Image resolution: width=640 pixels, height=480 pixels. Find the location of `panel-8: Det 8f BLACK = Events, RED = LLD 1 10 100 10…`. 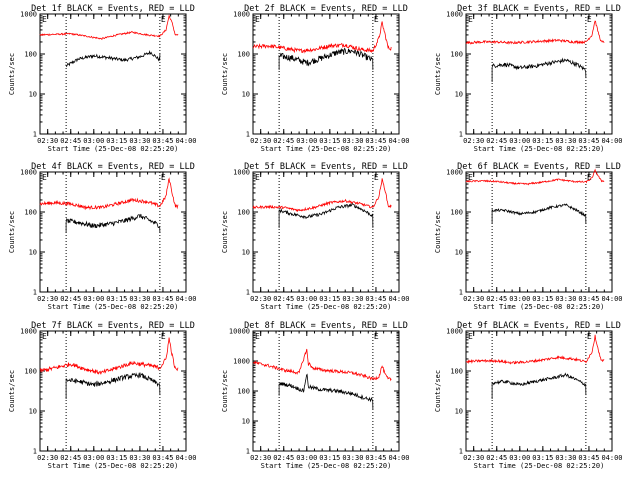

panel-8: Det 8f BLACK = Events, RED = LLD 1 10 100 10… is located at coordinates (315, 395).